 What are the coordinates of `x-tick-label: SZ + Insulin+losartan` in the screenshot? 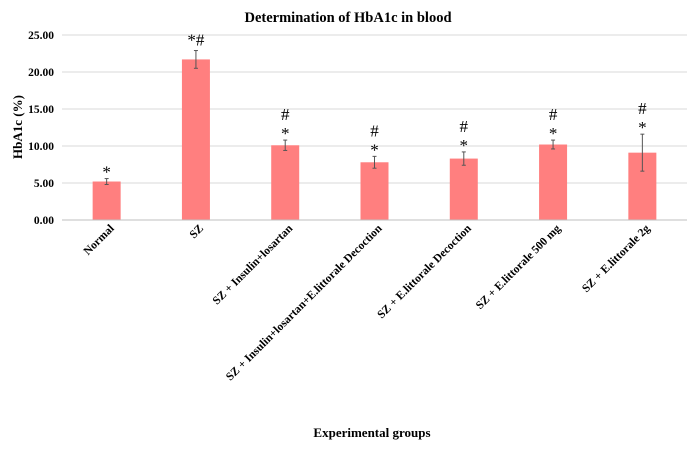 It's located at (253, 264).